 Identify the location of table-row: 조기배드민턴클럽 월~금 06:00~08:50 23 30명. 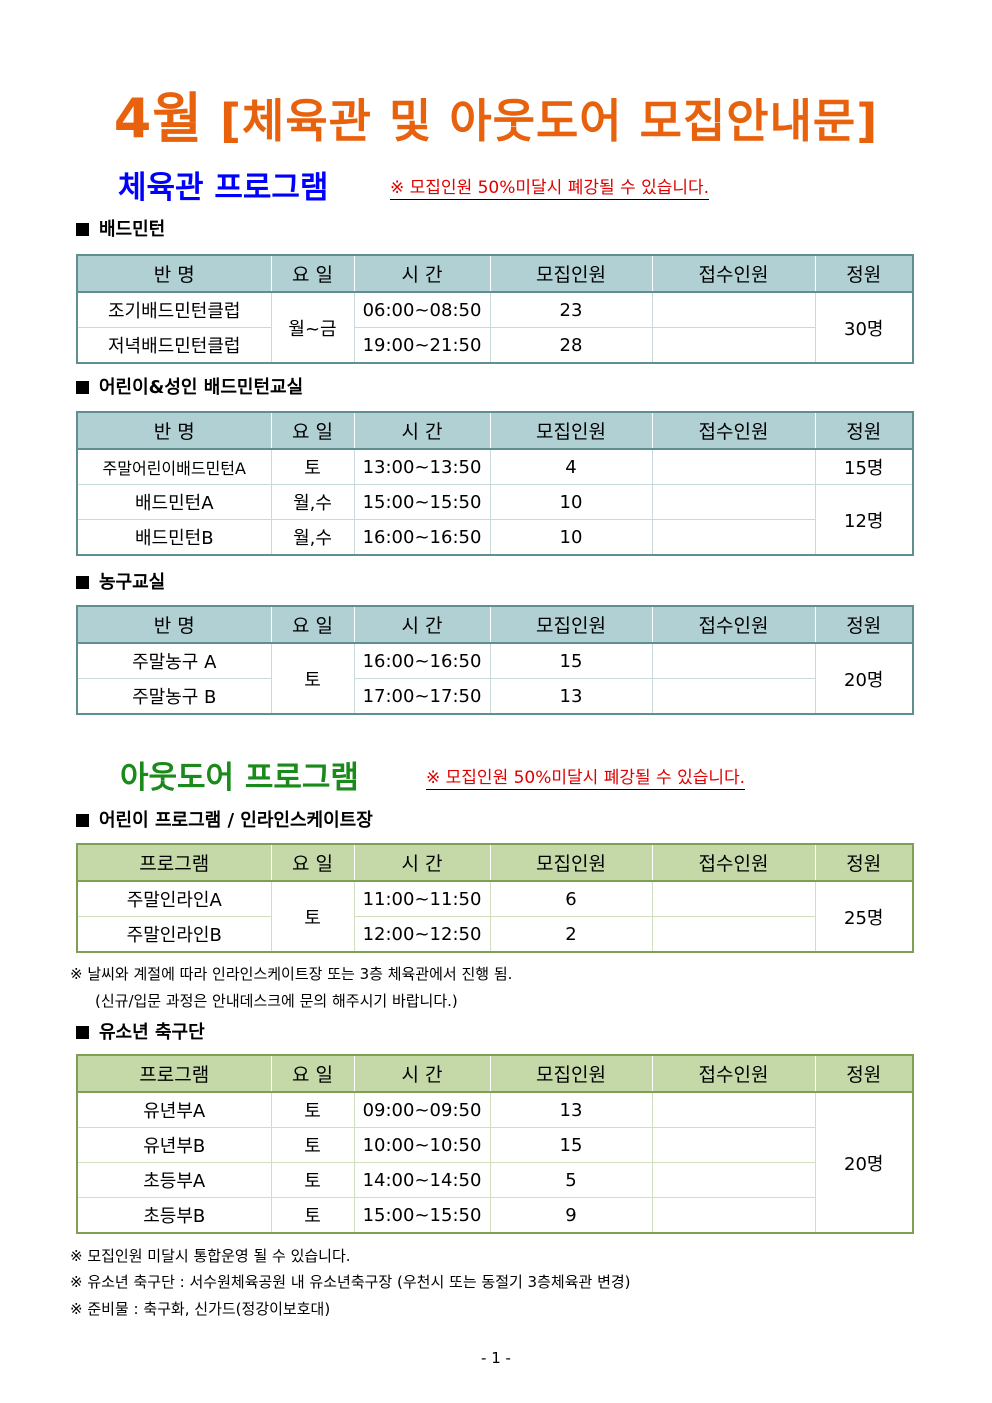
(495, 327).